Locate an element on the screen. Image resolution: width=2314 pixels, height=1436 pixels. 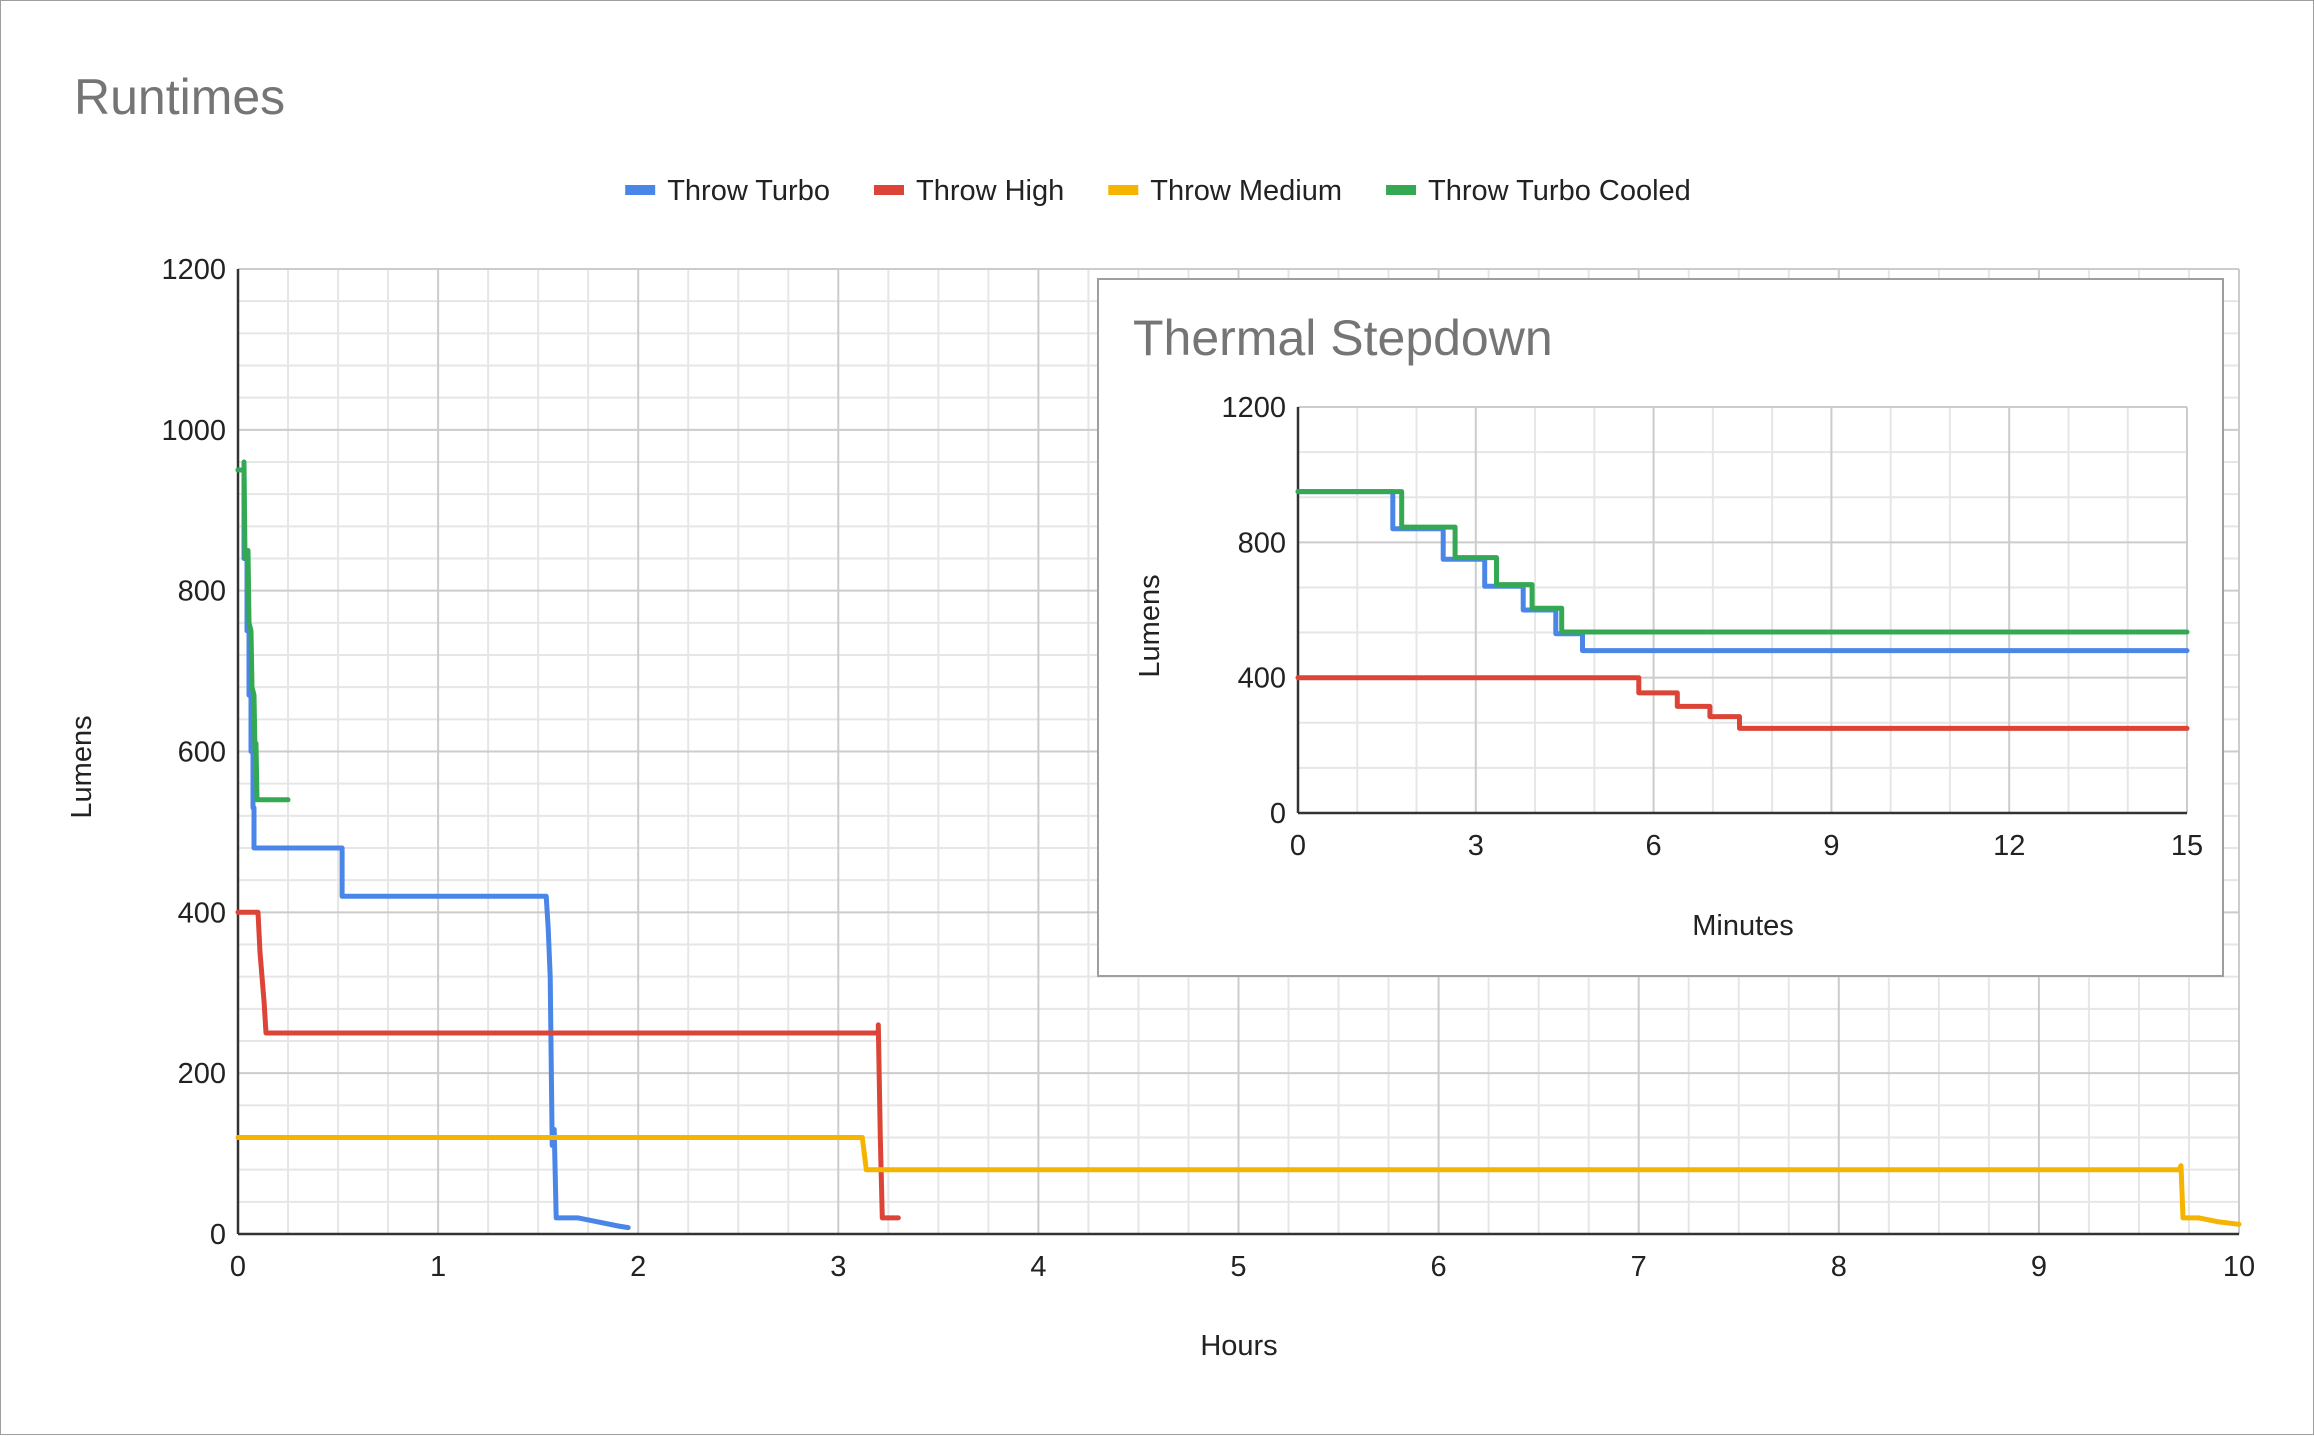
x-tick-label: 12 is located at coordinates (2009, 846).